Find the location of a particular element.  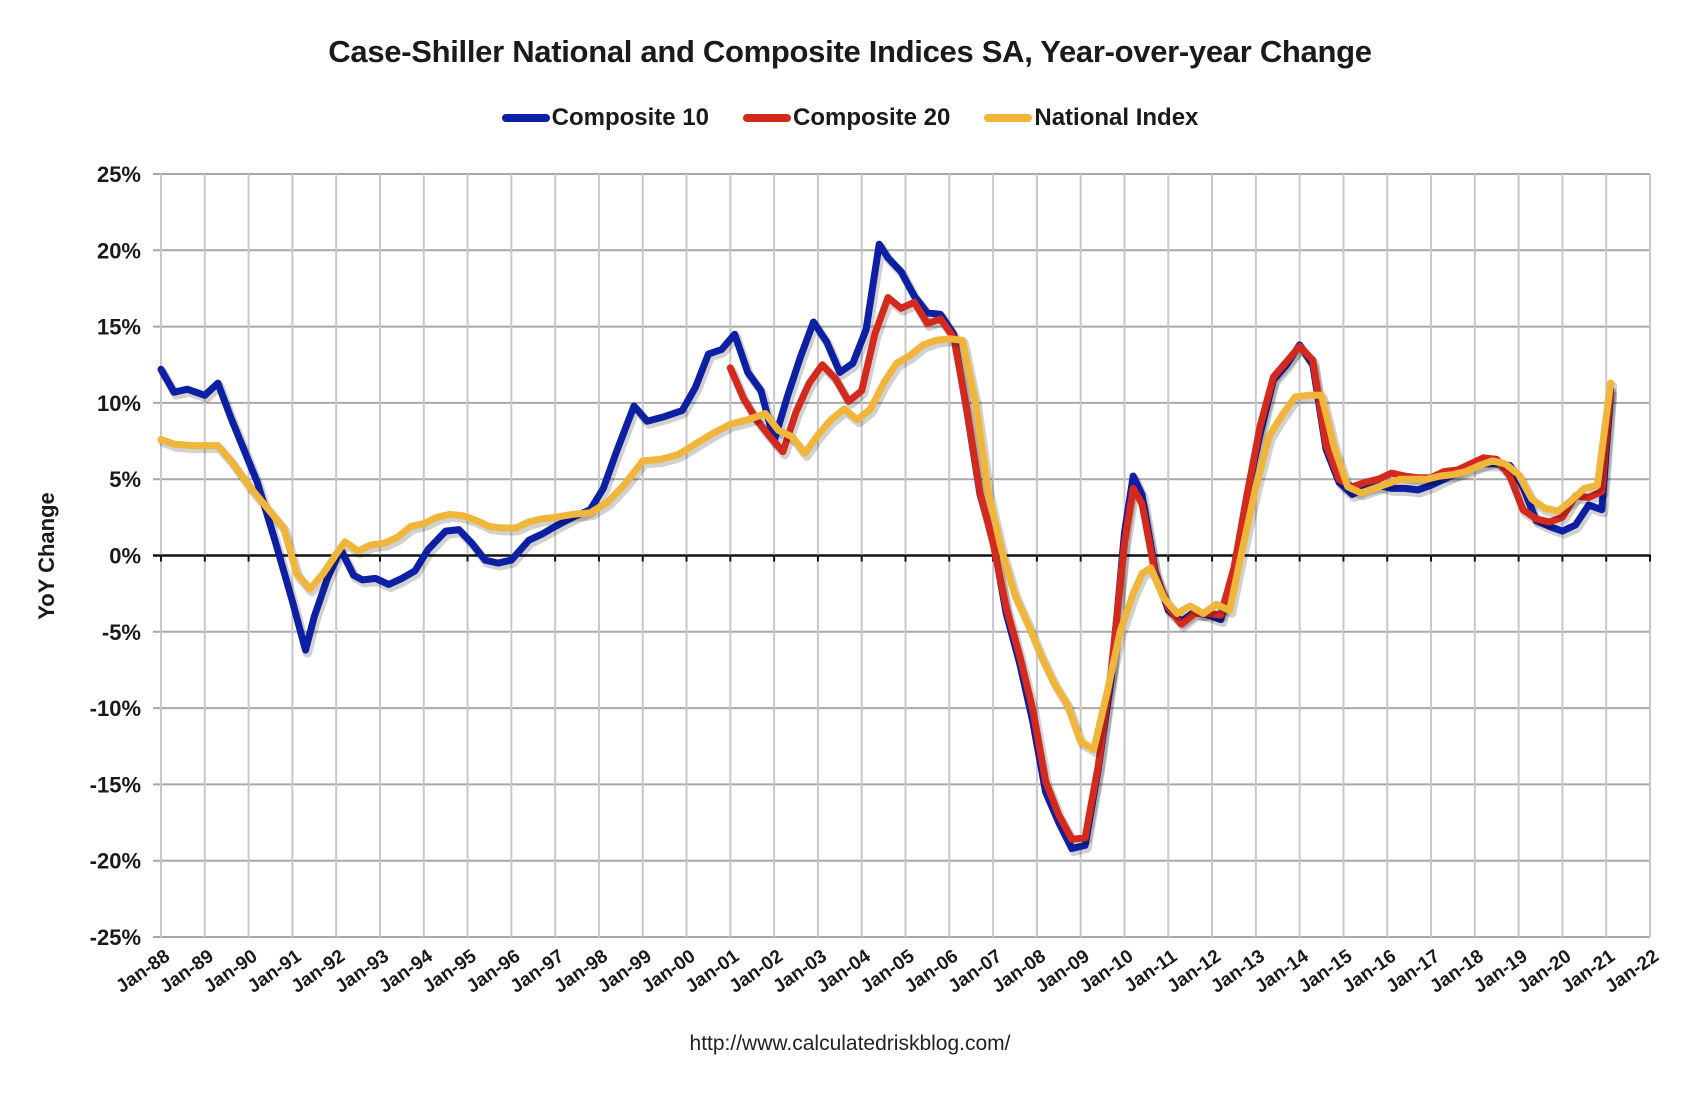

legend-item-national-index: National Index is located at coordinates (1091, 118).